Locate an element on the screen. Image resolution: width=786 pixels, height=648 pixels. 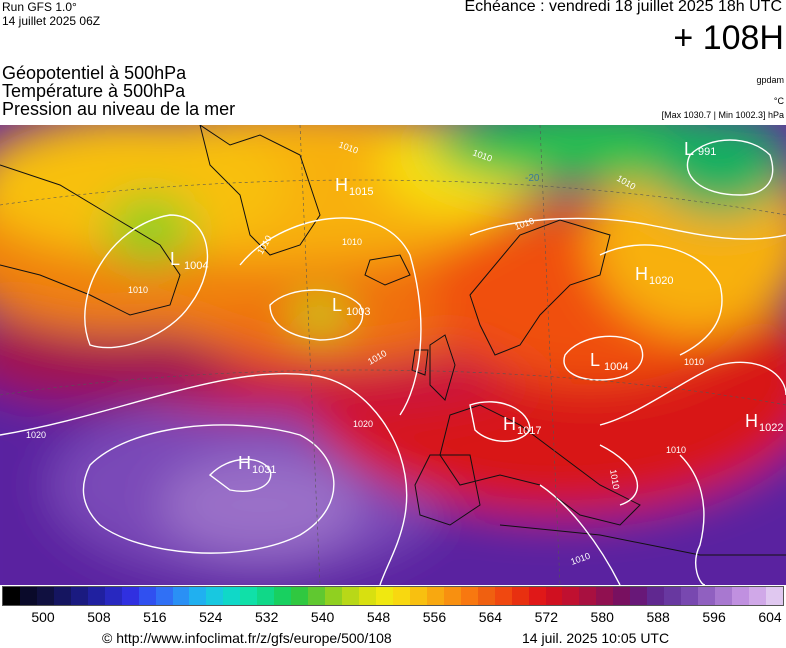
run-date: 14 juillet 2025 06Z is located at coordinates (51, 21).